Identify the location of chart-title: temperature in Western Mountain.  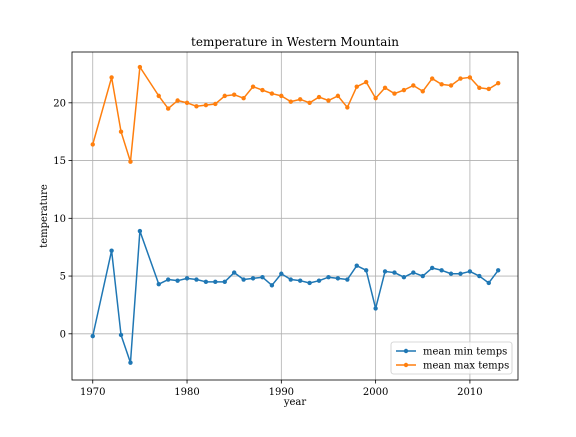
(295, 42).